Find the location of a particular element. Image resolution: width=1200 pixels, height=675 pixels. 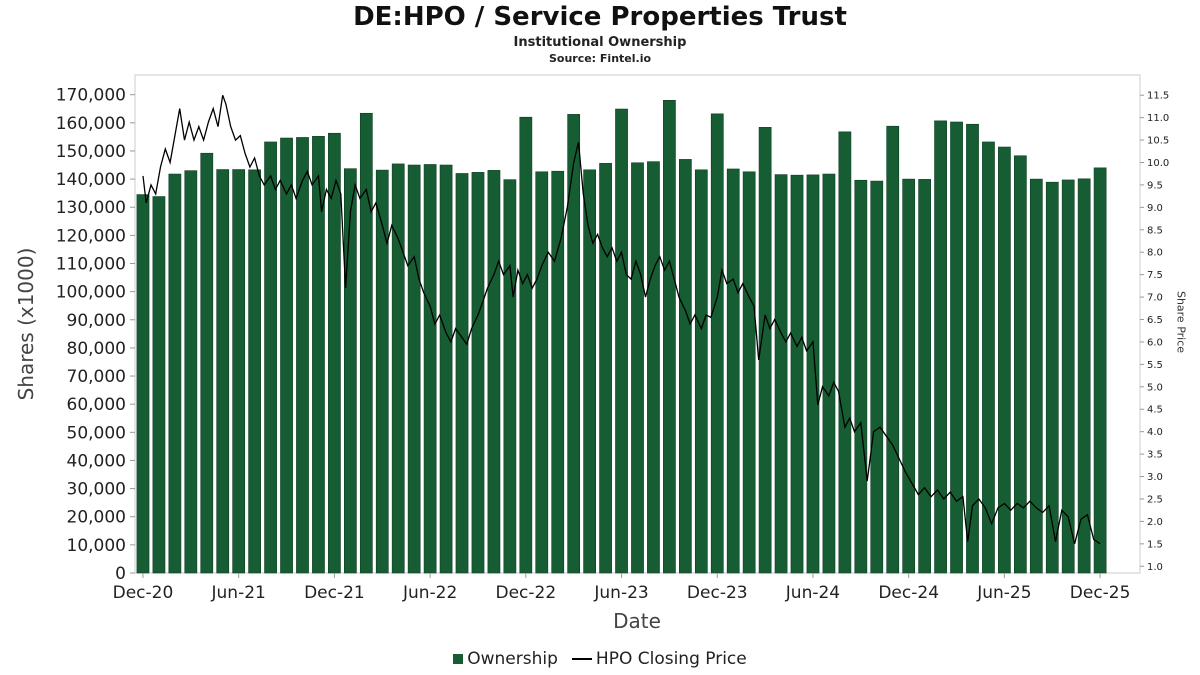

svg-text: Dec-23 is located at coordinates (717, 593).